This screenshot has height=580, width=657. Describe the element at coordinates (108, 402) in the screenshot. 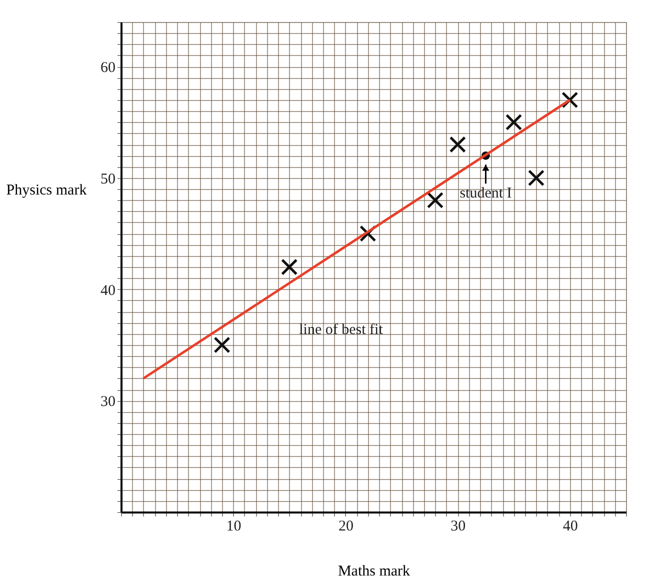

I see `y-tick-label: 30` at that location.